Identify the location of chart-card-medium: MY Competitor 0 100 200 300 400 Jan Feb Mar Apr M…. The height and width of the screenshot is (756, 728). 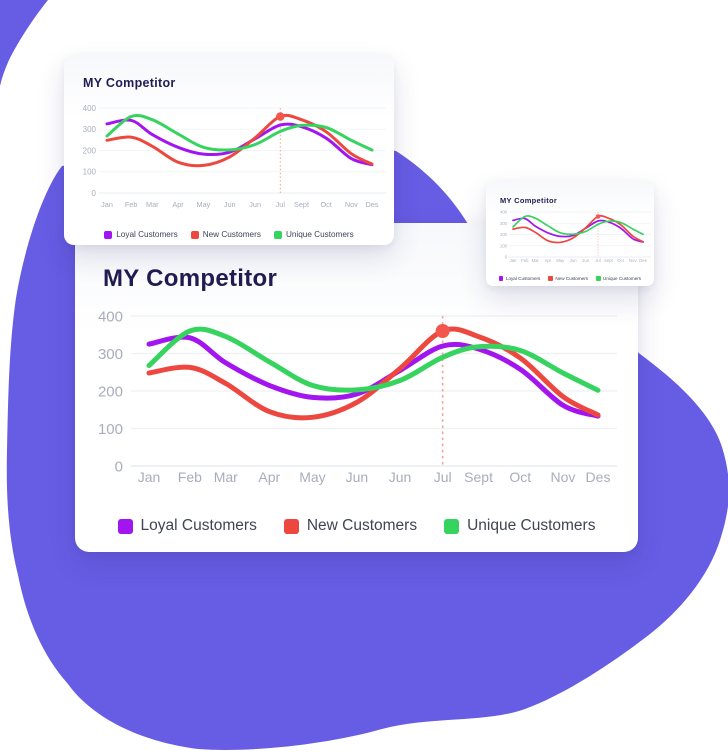
(229, 150).